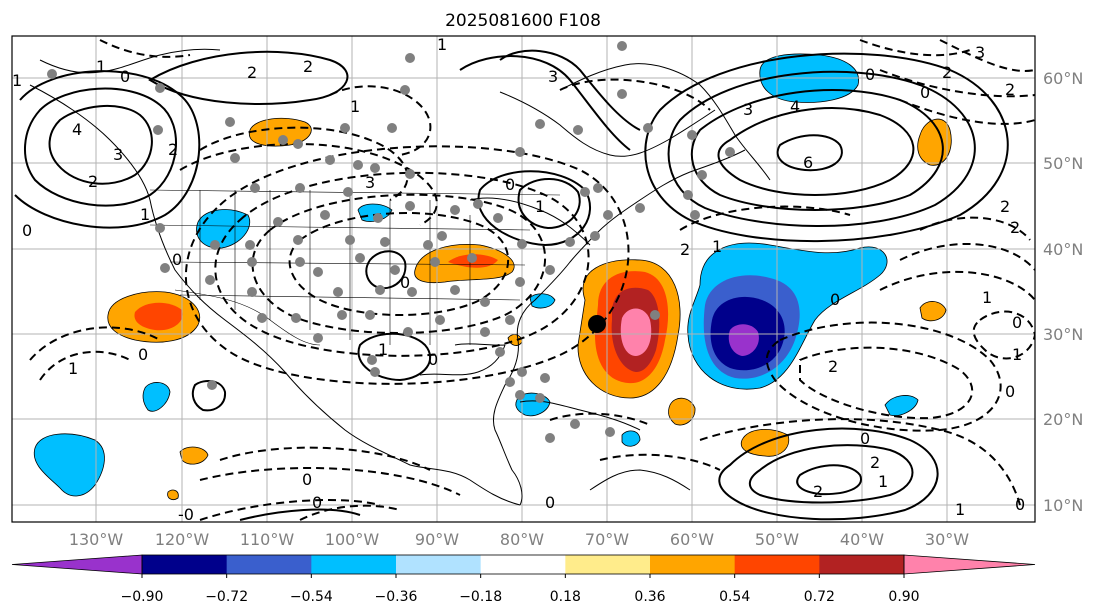 The image size is (1105, 615). Describe the element at coordinates (96, 539) in the screenshot. I see `longitude-label: 130°W` at that location.